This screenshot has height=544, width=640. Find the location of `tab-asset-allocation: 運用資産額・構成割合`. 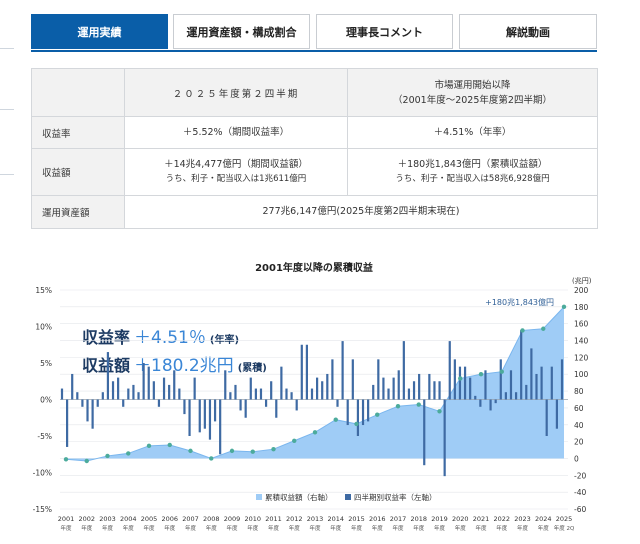

tab-asset-allocation: 運用資産額・構成割合 is located at coordinates (241, 31).